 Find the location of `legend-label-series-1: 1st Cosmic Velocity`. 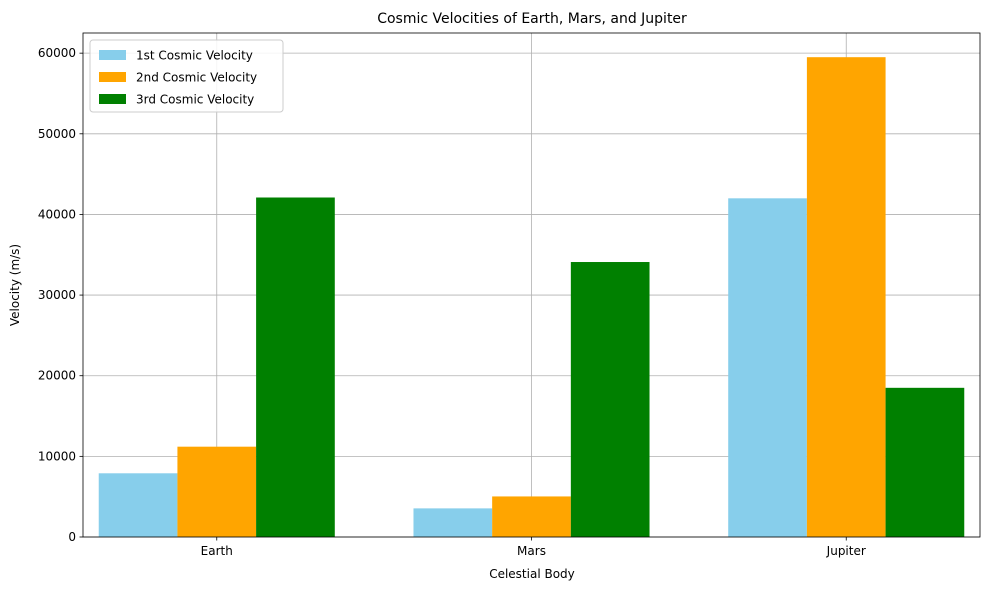

legend-label-series-1: 1st Cosmic Velocity is located at coordinates (194, 56).